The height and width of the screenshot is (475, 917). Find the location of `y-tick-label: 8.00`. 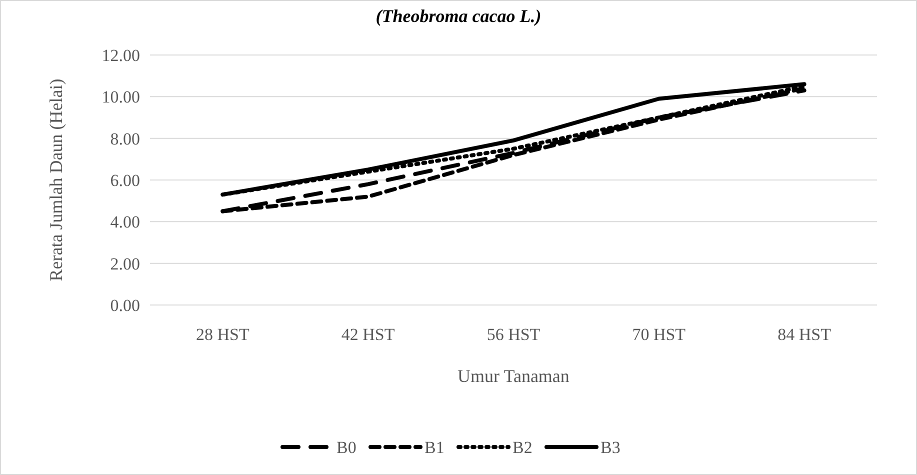

y-tick-label: 8.00 is located at coordinates (125, 138).